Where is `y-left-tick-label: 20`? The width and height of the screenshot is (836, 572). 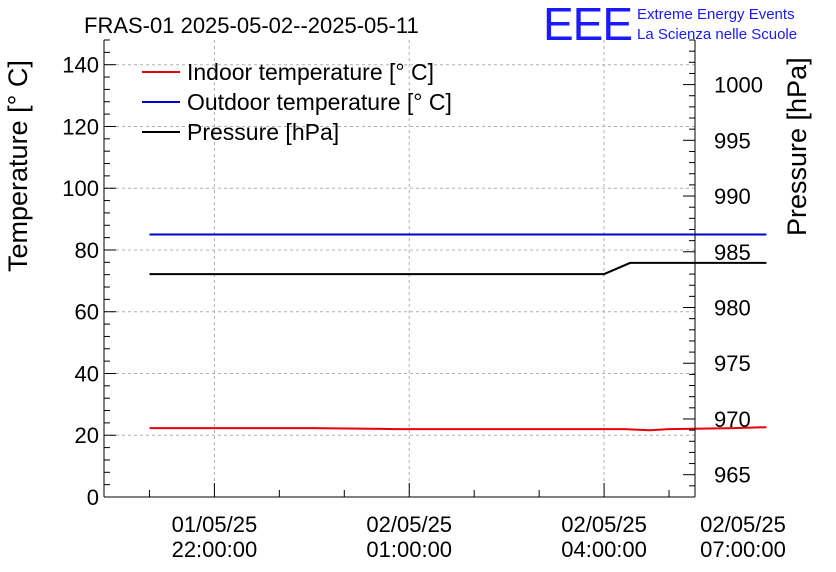
y-left-tick-label: 20 is located at coordinates (87, 435).